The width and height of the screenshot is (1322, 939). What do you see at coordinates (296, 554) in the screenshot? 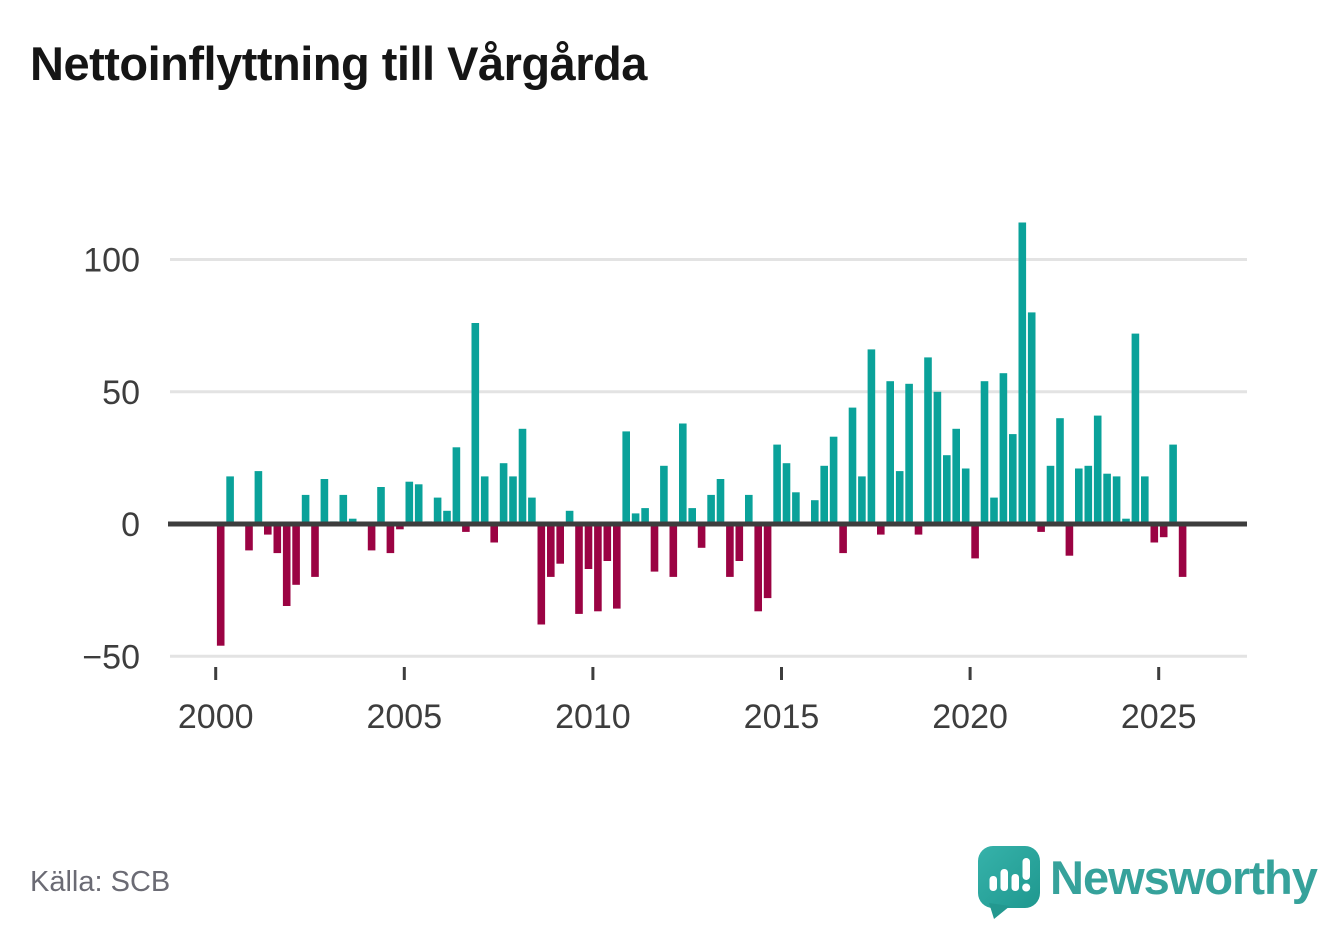
I see `bar-2002Q1` at bounding box center [296, 554].